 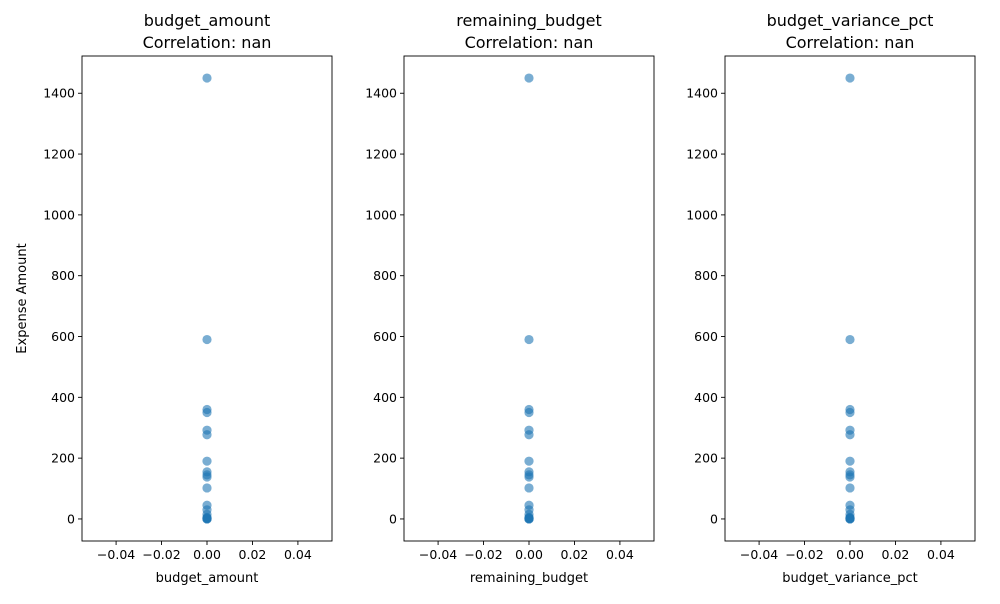 I want to click on chart-title: budget_amount, so click(x=207, y=21).